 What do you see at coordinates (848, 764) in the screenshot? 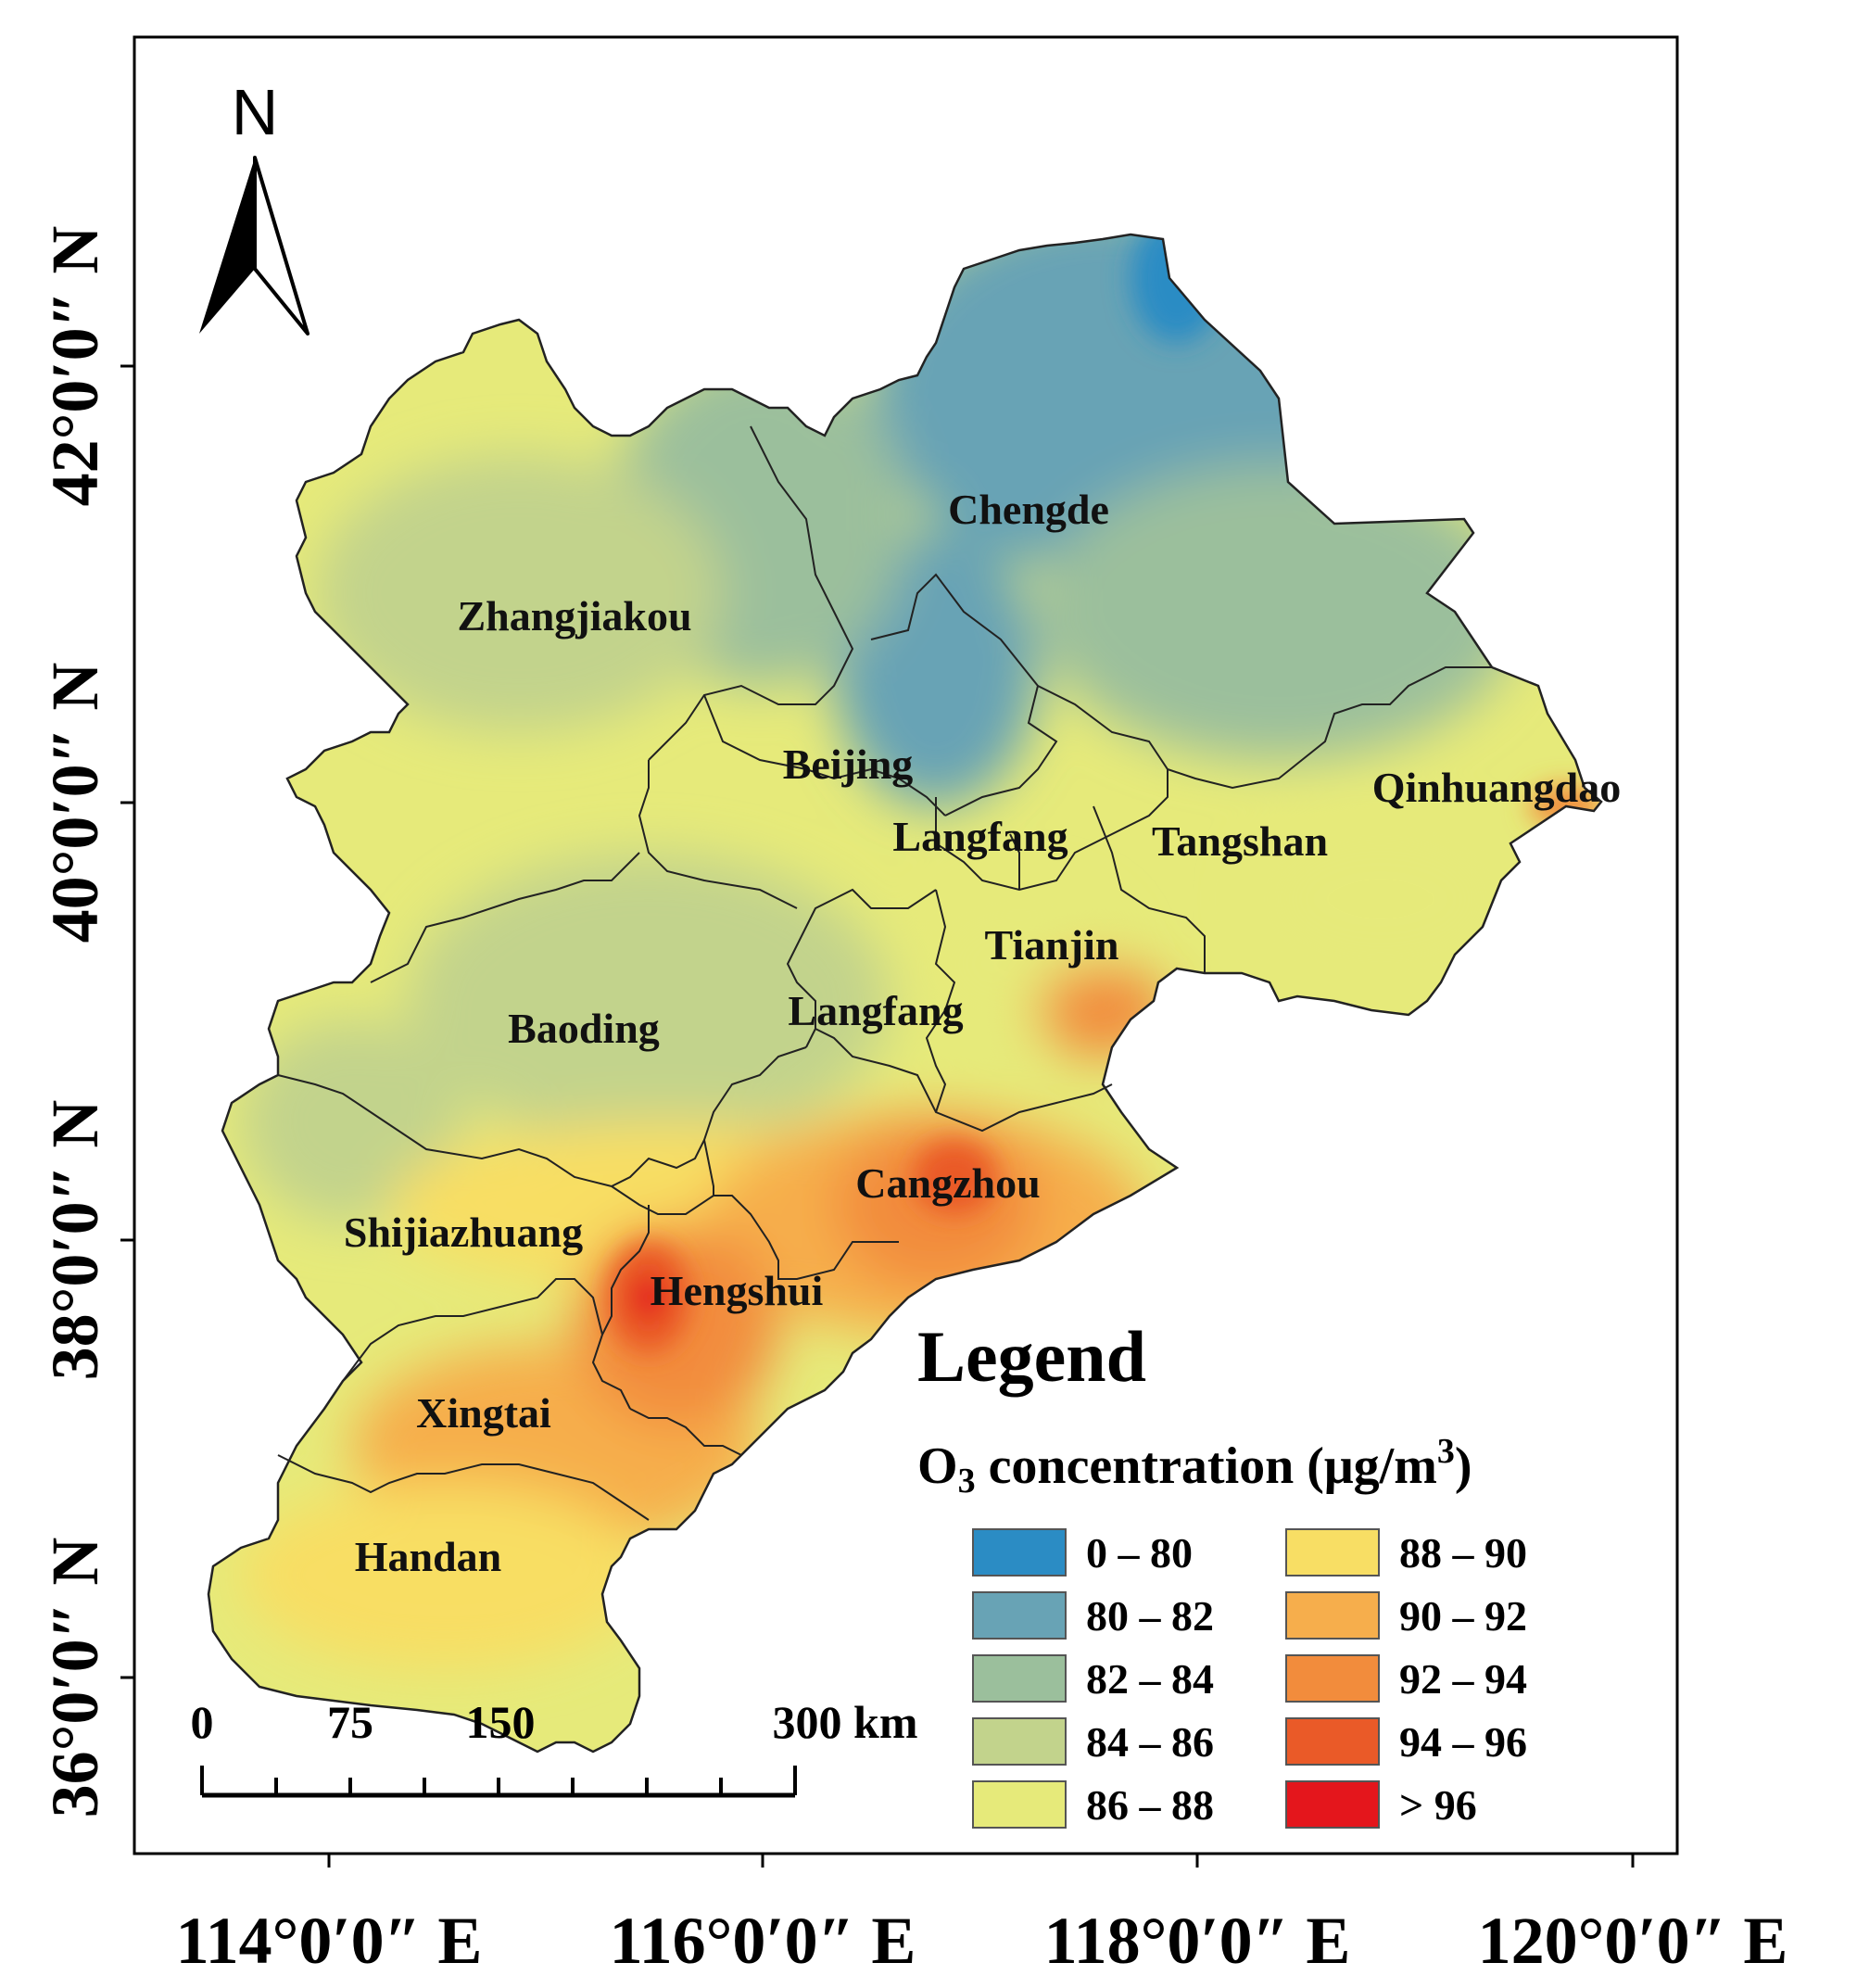
I see `city-label-beijing: Beijing` at bounding box center [848, 764].